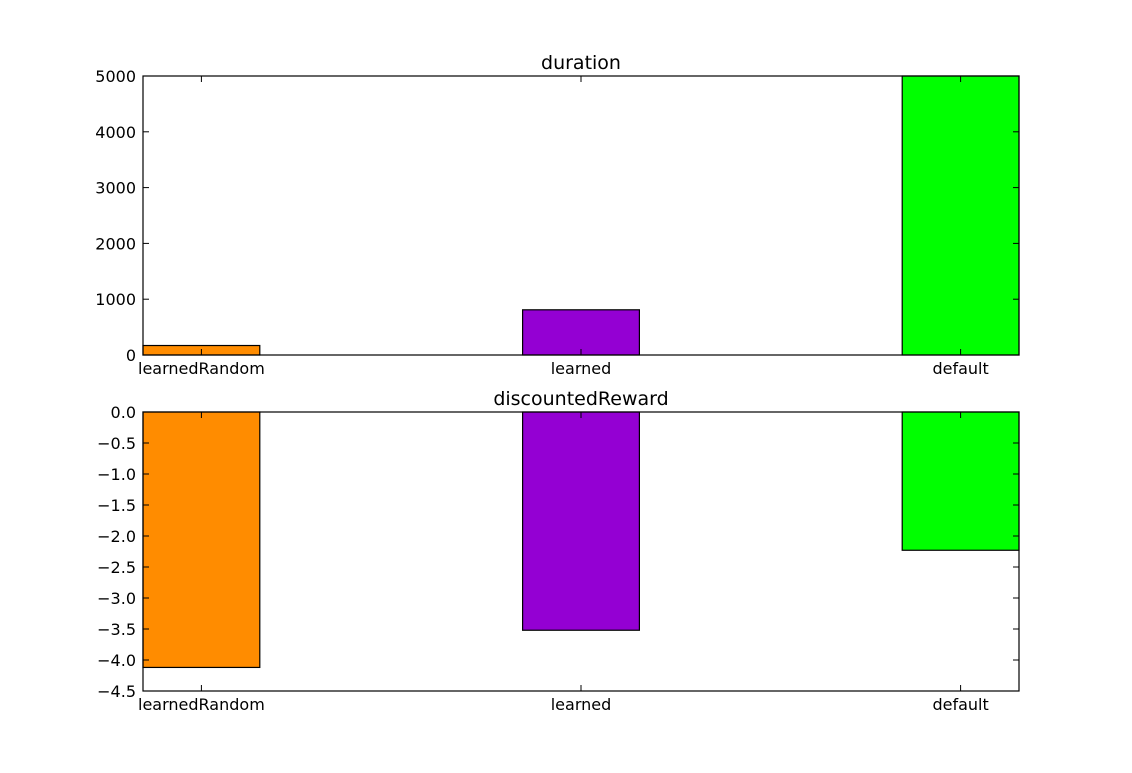 This screenshot has width=1132, height=773. I want to click on y-tick-label: 2000, so click(115, 243).